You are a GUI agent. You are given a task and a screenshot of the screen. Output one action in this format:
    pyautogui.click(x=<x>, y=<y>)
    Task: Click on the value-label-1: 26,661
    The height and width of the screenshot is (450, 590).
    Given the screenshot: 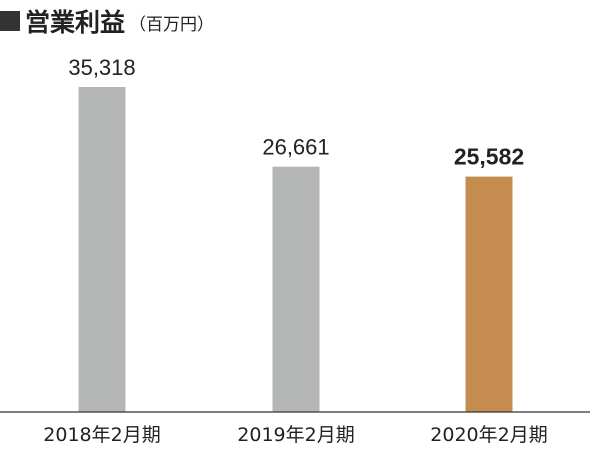 What is the action you would take?
    pyautogui.click(x=295, y=147)
    